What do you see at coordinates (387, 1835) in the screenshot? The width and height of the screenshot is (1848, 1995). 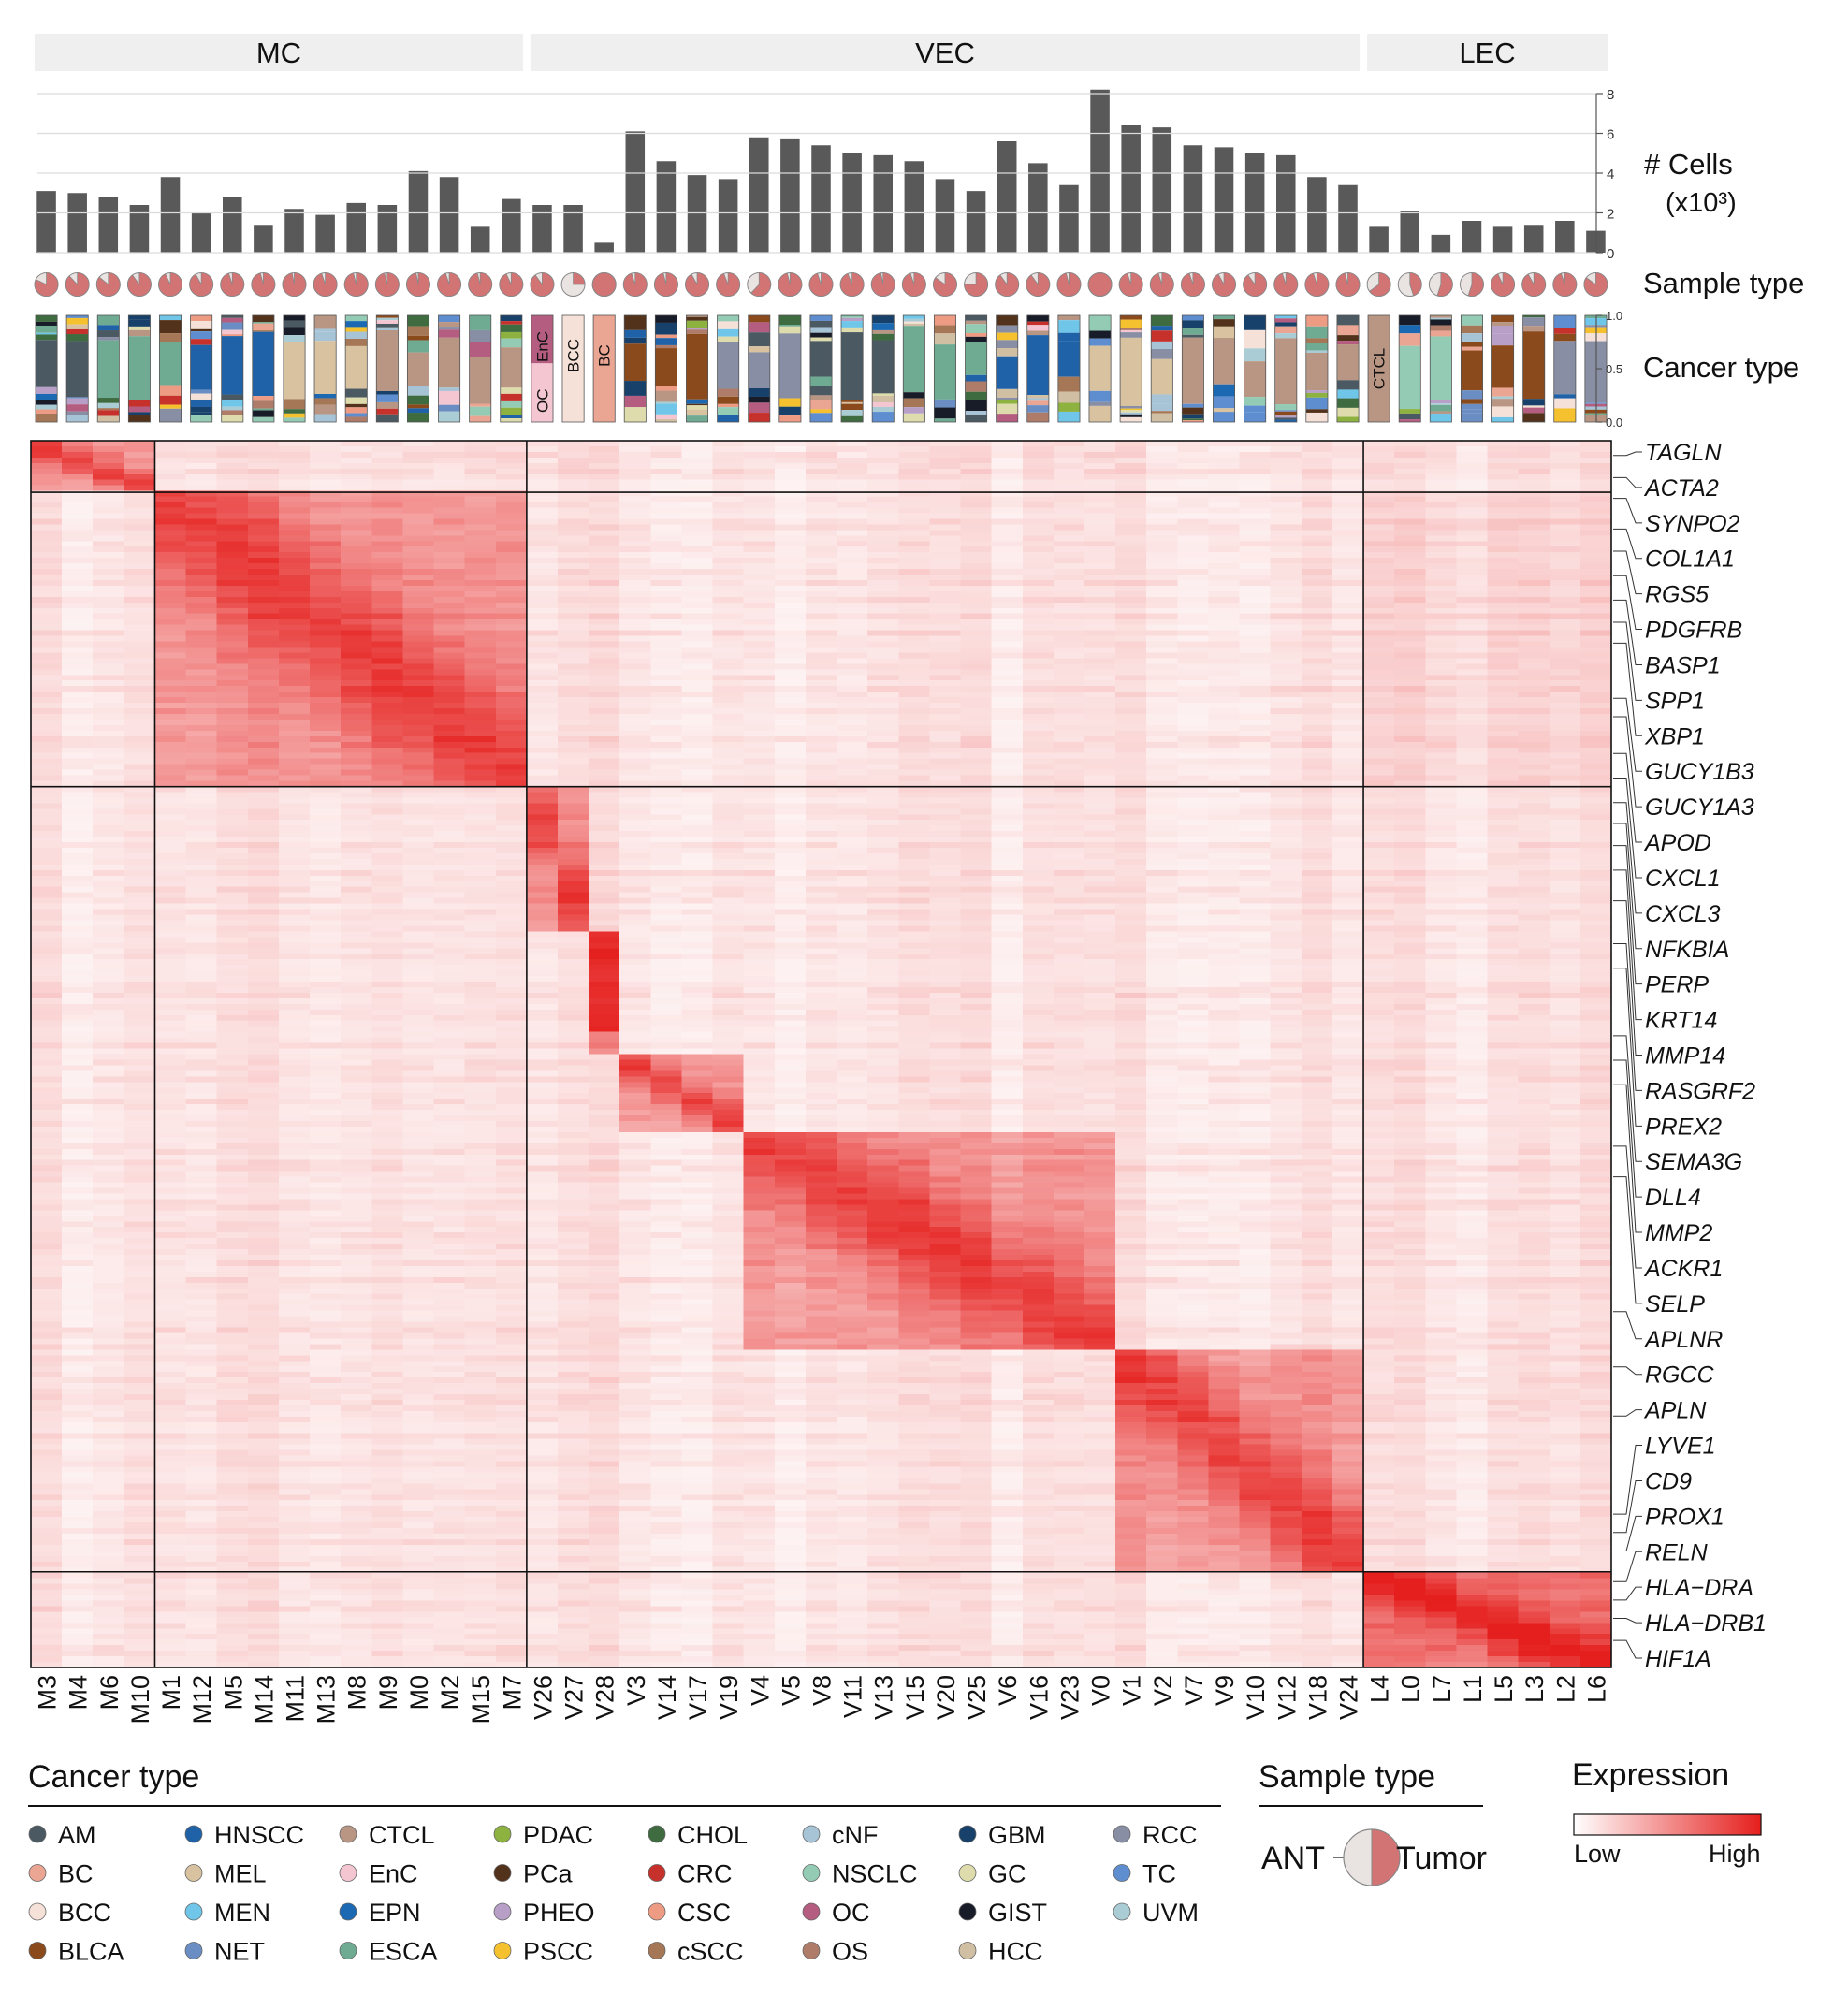 I see `legend-item-ctcl: CTCL` at bounding box center [387, 1835].